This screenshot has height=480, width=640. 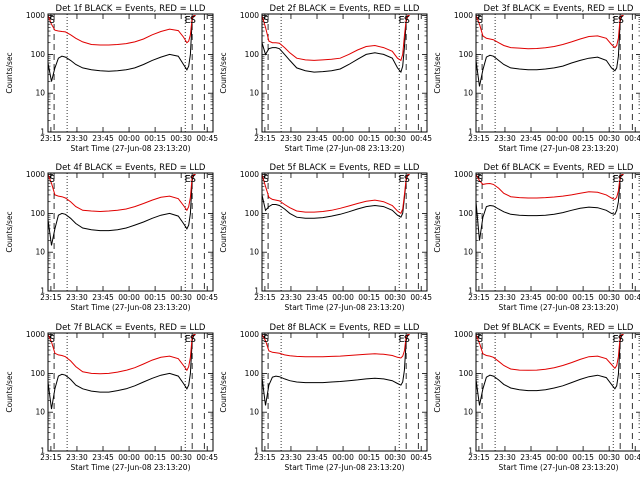 What do you see at coordinates (559, 9) in the screenshot?
I see `panel-title: Det 3f BLACK = Events, RED = LLD` at bounding box center [559, 9].